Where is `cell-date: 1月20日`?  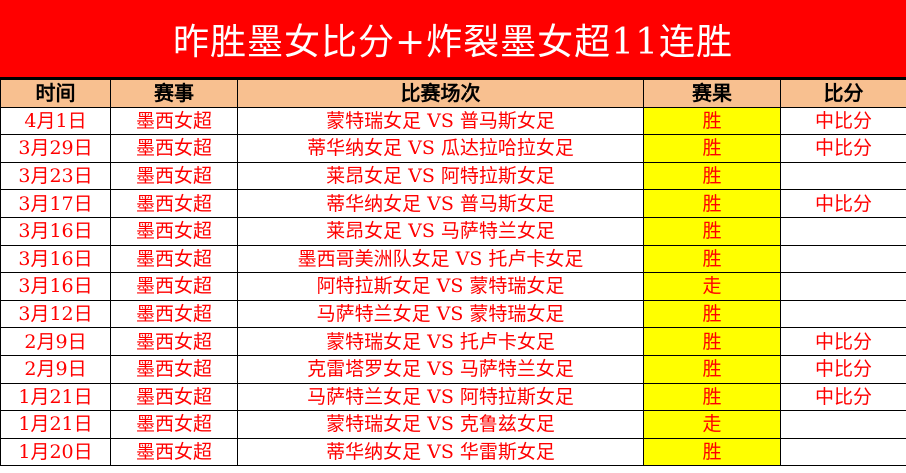
cell-date: 1月20日 is located at coordinates (55, 452).